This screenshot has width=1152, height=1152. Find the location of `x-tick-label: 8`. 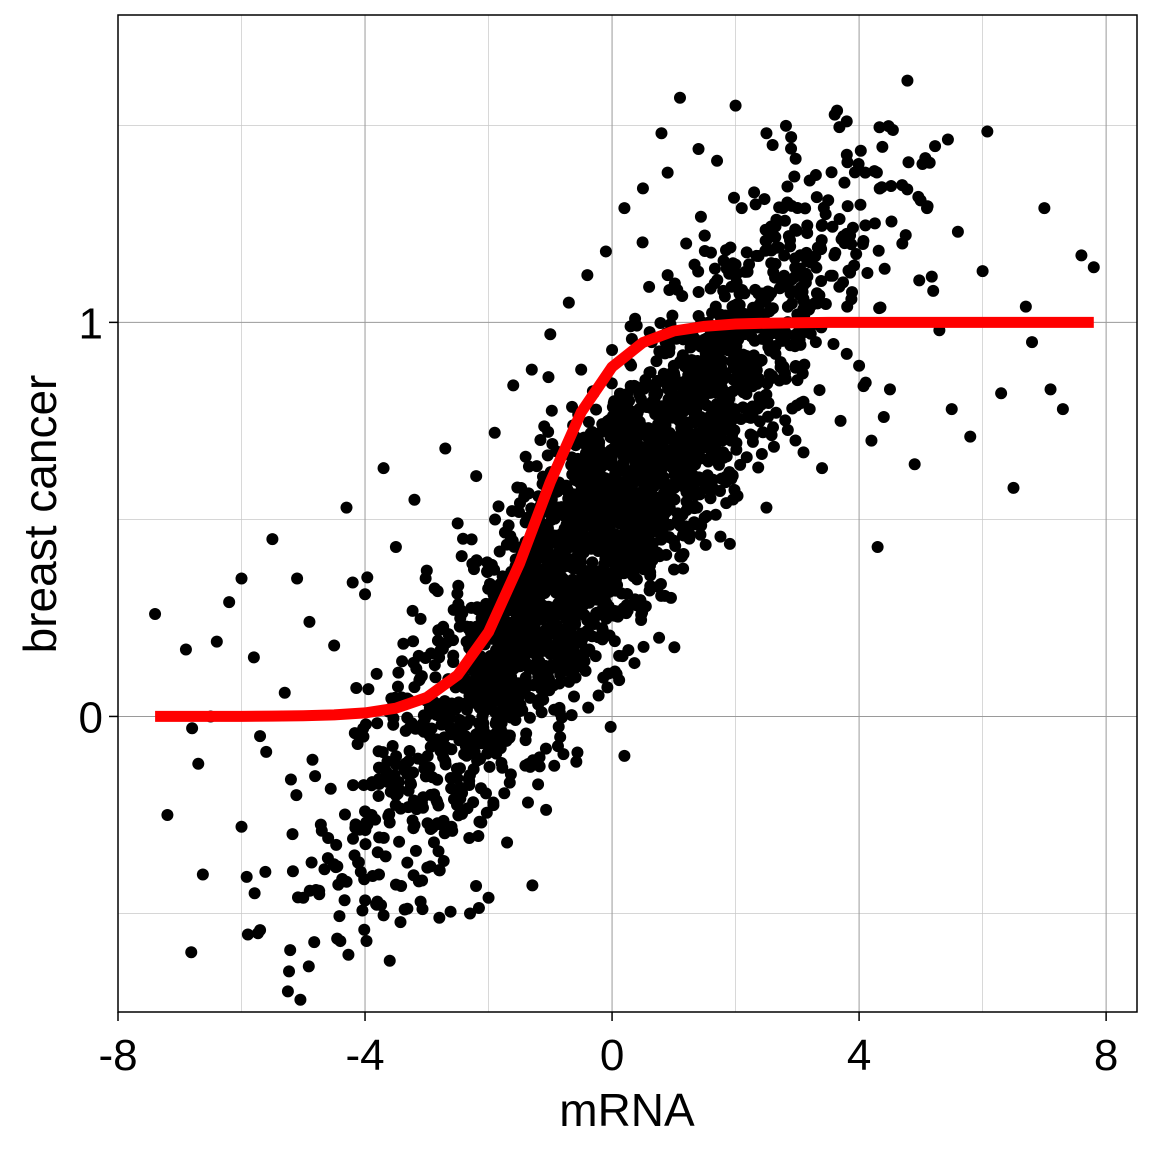

x-tick-label: 8 is located at coordinates (1106, 1055).